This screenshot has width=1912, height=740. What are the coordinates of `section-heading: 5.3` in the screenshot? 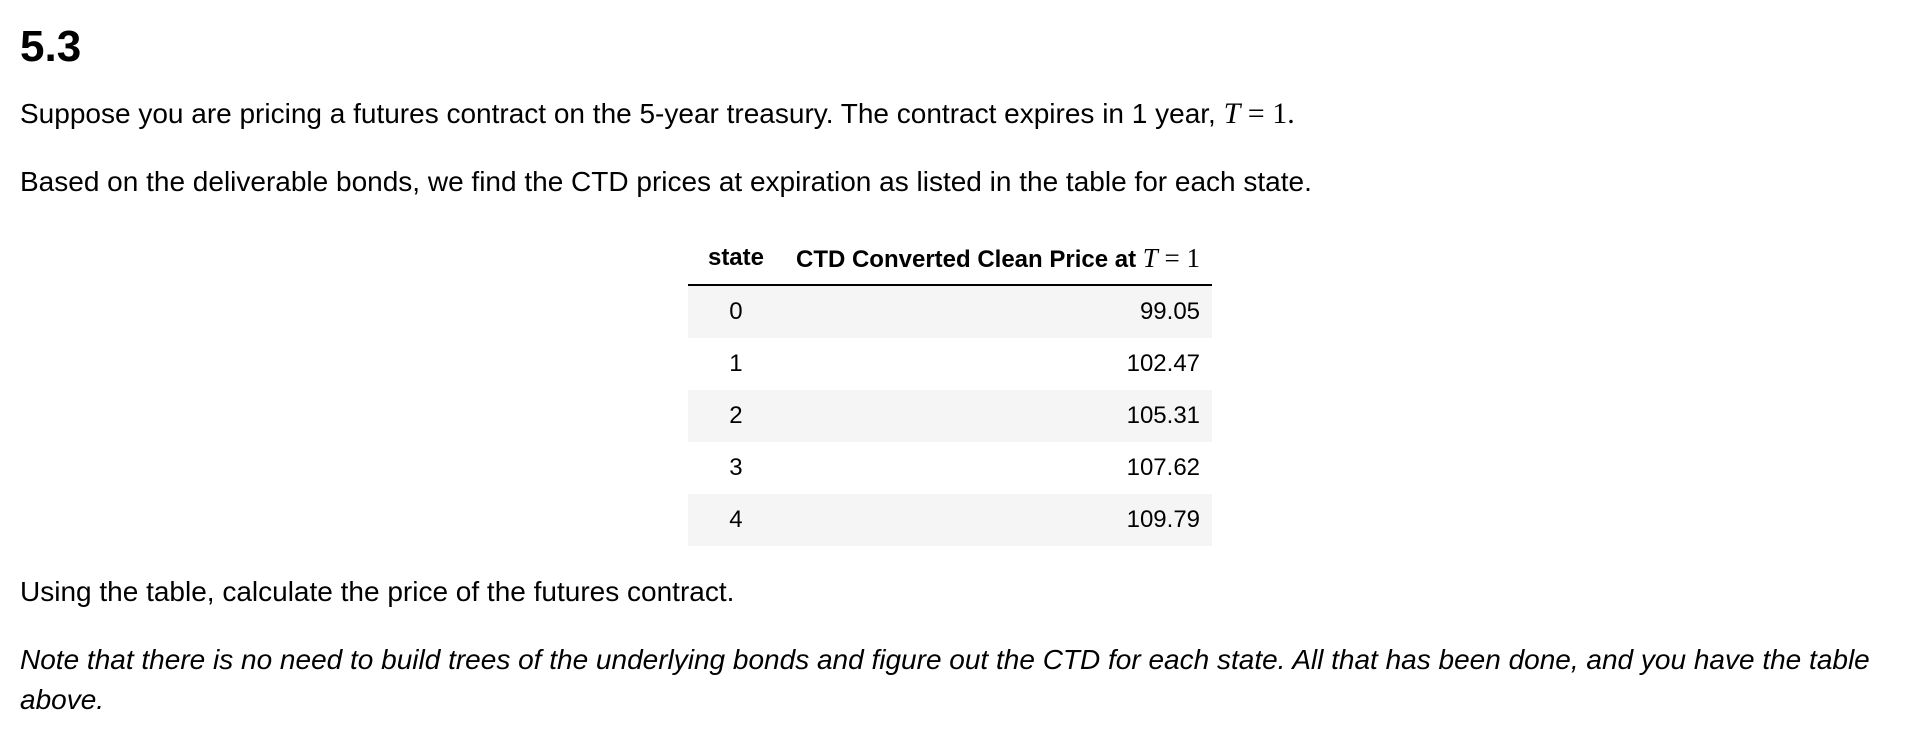 It's located at (51, 46).